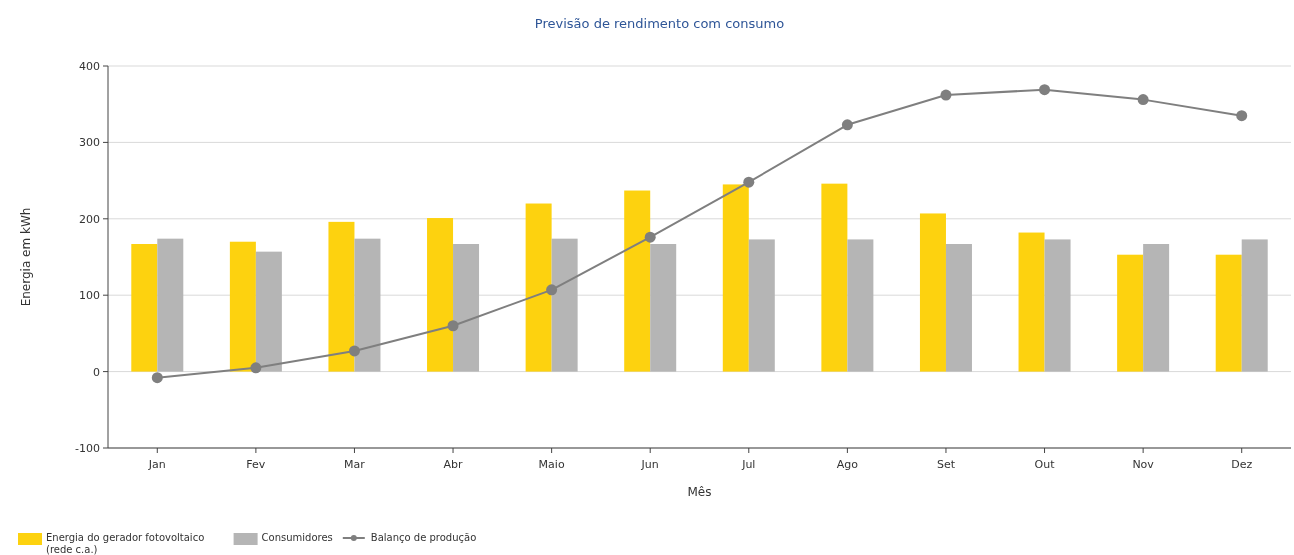  What do you see at coordinates (1242, 464) in the screenshot?
I see `x-tick-label: Dez` at bounding box center [1242, 464].